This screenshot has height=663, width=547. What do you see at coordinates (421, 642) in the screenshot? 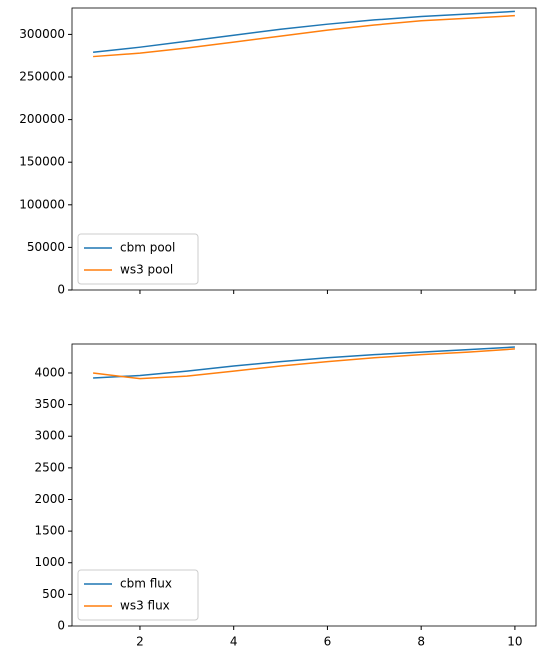
I see `x-tick-label: 8` at bounding box center [421, 642].